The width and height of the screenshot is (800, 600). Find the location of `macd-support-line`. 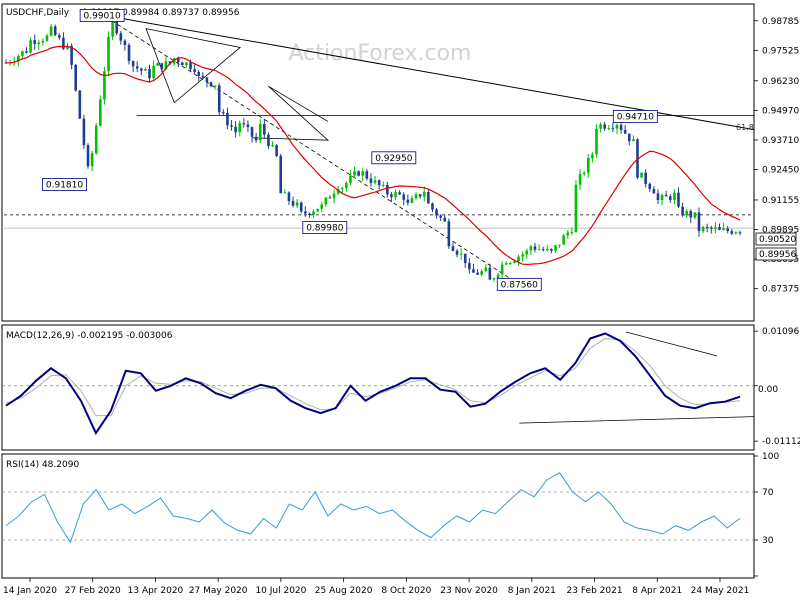

macd-support-line is located at coordinates (637, 420).